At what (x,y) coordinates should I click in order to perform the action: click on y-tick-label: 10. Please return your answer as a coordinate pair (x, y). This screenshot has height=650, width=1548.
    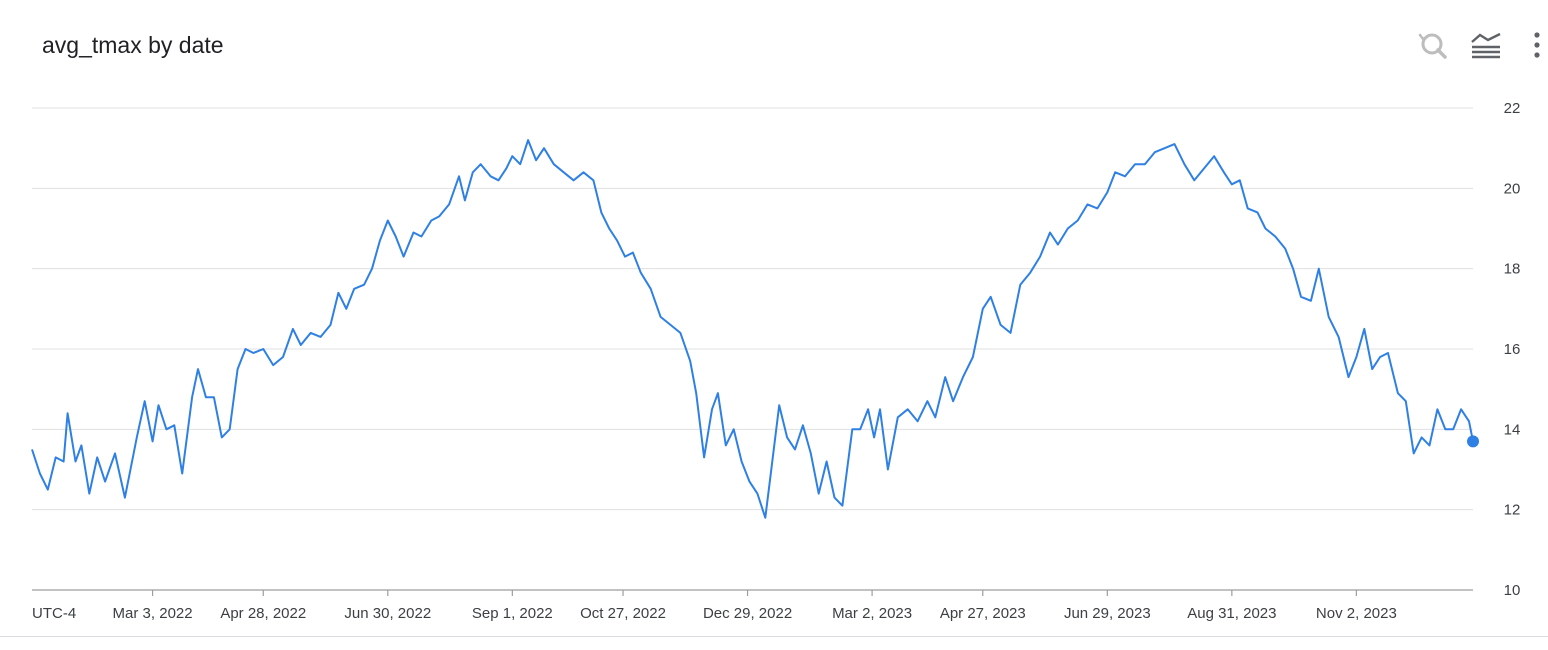
    Looking at the image, I should click on (1512, 590).